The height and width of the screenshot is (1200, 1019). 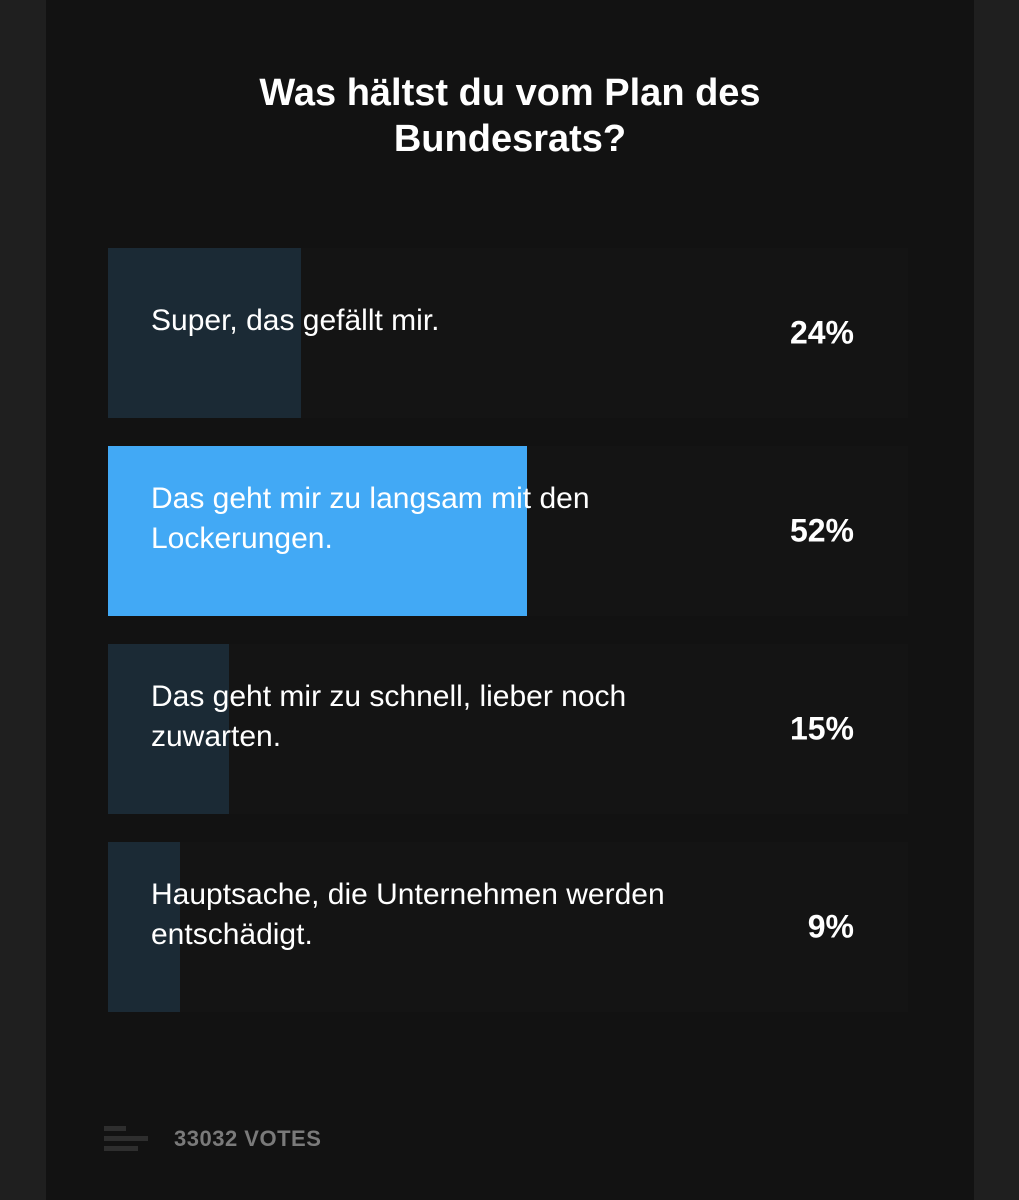 I want to click on poll-question: Was hältst du vom Plan des Bundesrats?, so click(x=510, y=116).